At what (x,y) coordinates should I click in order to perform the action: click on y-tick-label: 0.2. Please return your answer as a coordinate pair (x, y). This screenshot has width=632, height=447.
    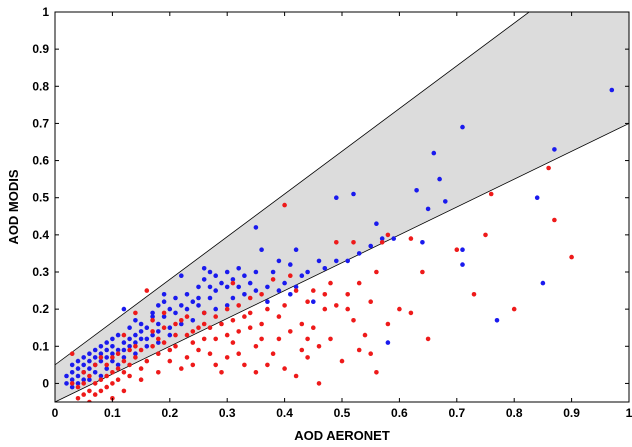
    Looking at the image, I should click on (40, 309).